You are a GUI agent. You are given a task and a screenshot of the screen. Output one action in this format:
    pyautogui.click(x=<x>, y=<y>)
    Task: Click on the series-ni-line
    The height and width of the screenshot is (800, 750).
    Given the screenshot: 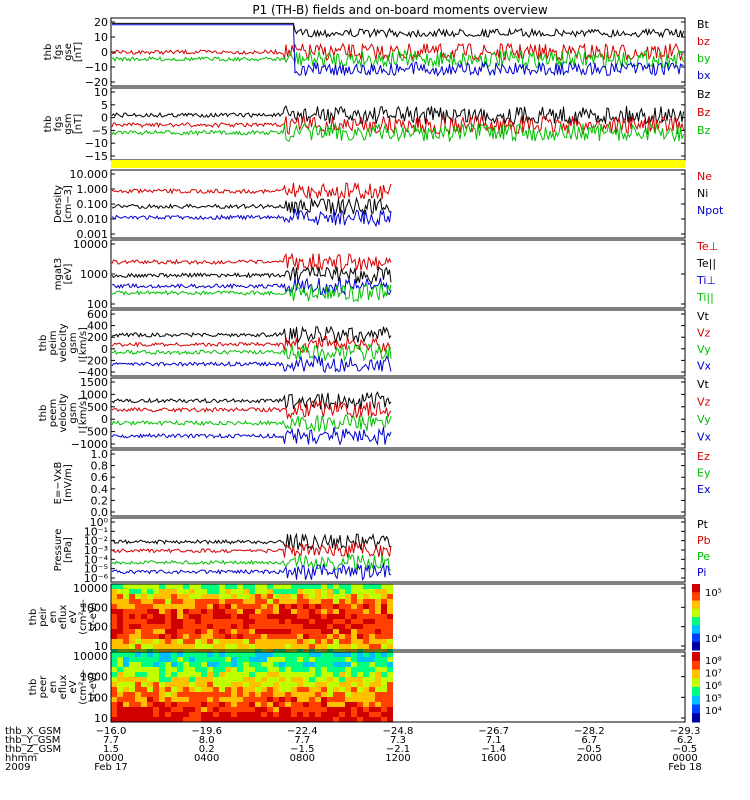 What is the action you would take?
    pyautogui.click(x=251, y=206)
    